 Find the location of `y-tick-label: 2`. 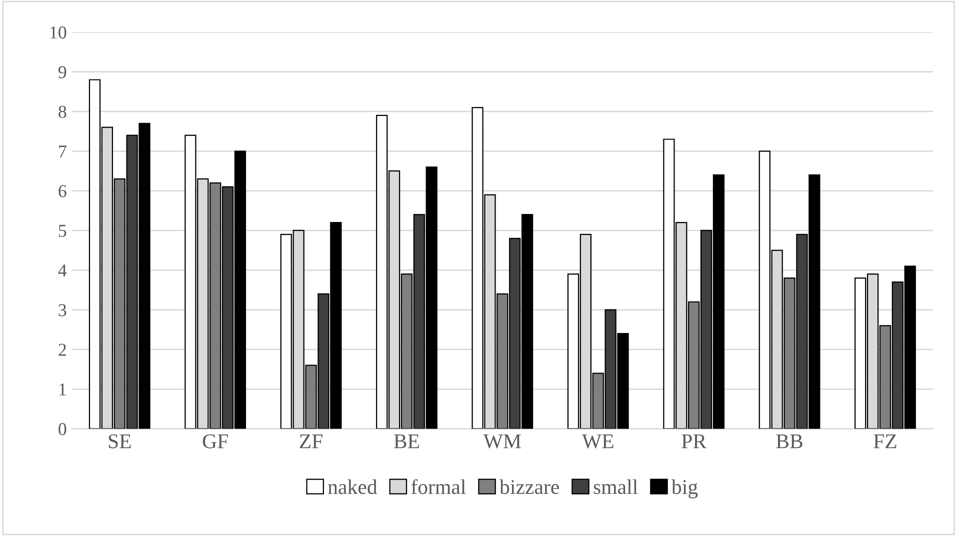

y-tick-label: 2 is located at coordinates (62, 350).